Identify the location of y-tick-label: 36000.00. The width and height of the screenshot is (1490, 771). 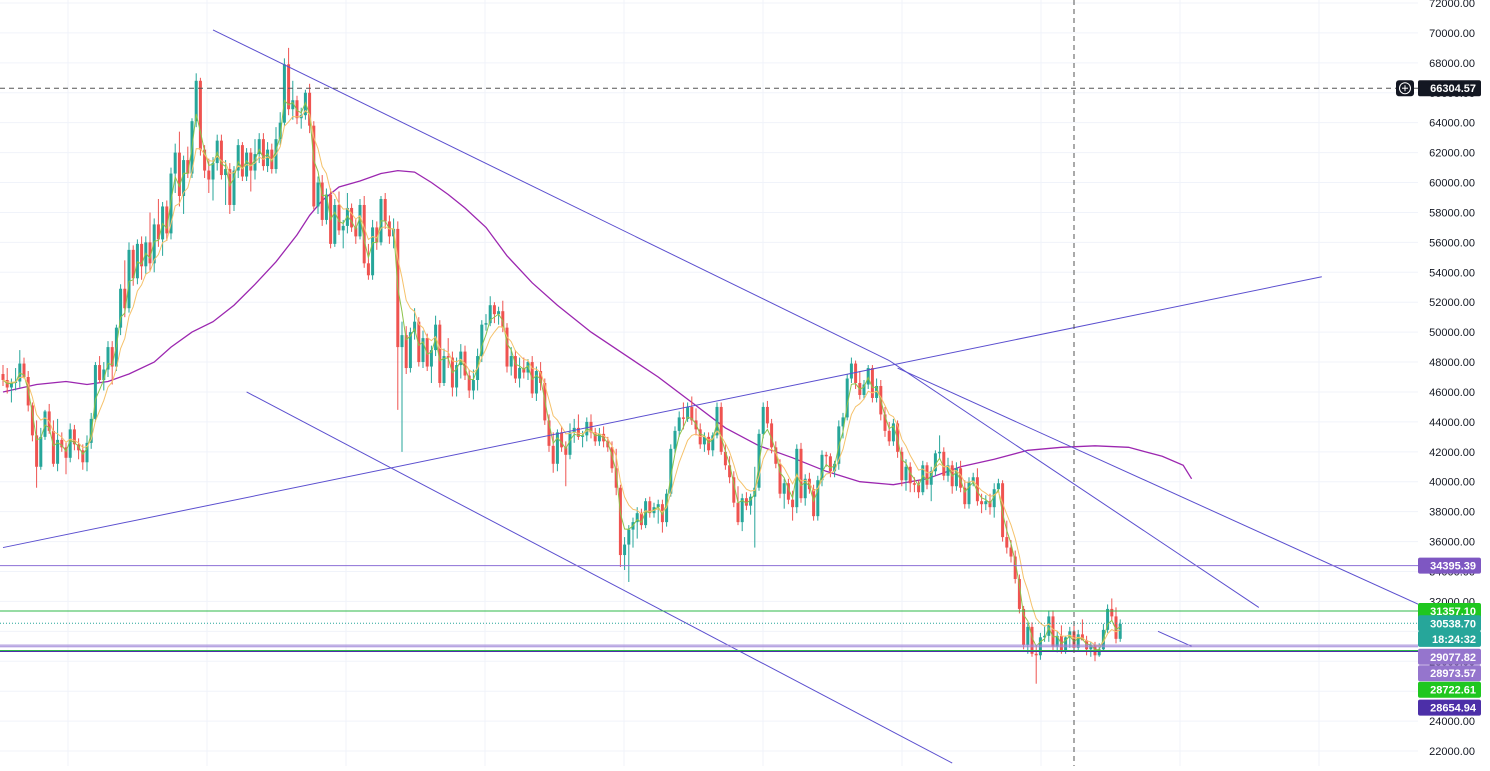
(1452, 543).